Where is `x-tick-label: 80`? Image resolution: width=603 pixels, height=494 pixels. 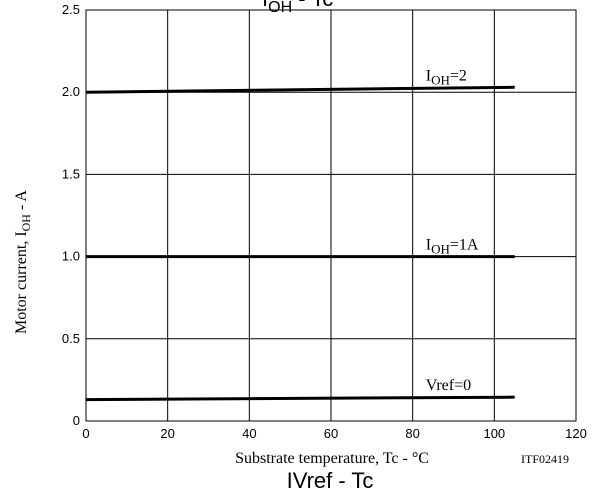 x-tick-label: 80 is located at coordinates (412, 433).